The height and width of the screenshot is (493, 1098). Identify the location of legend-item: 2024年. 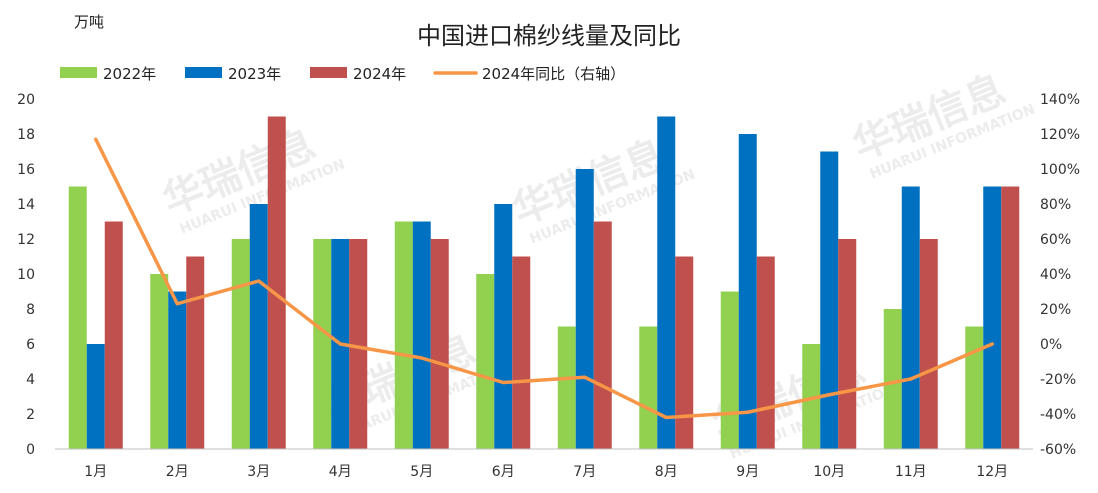
(358, 74).